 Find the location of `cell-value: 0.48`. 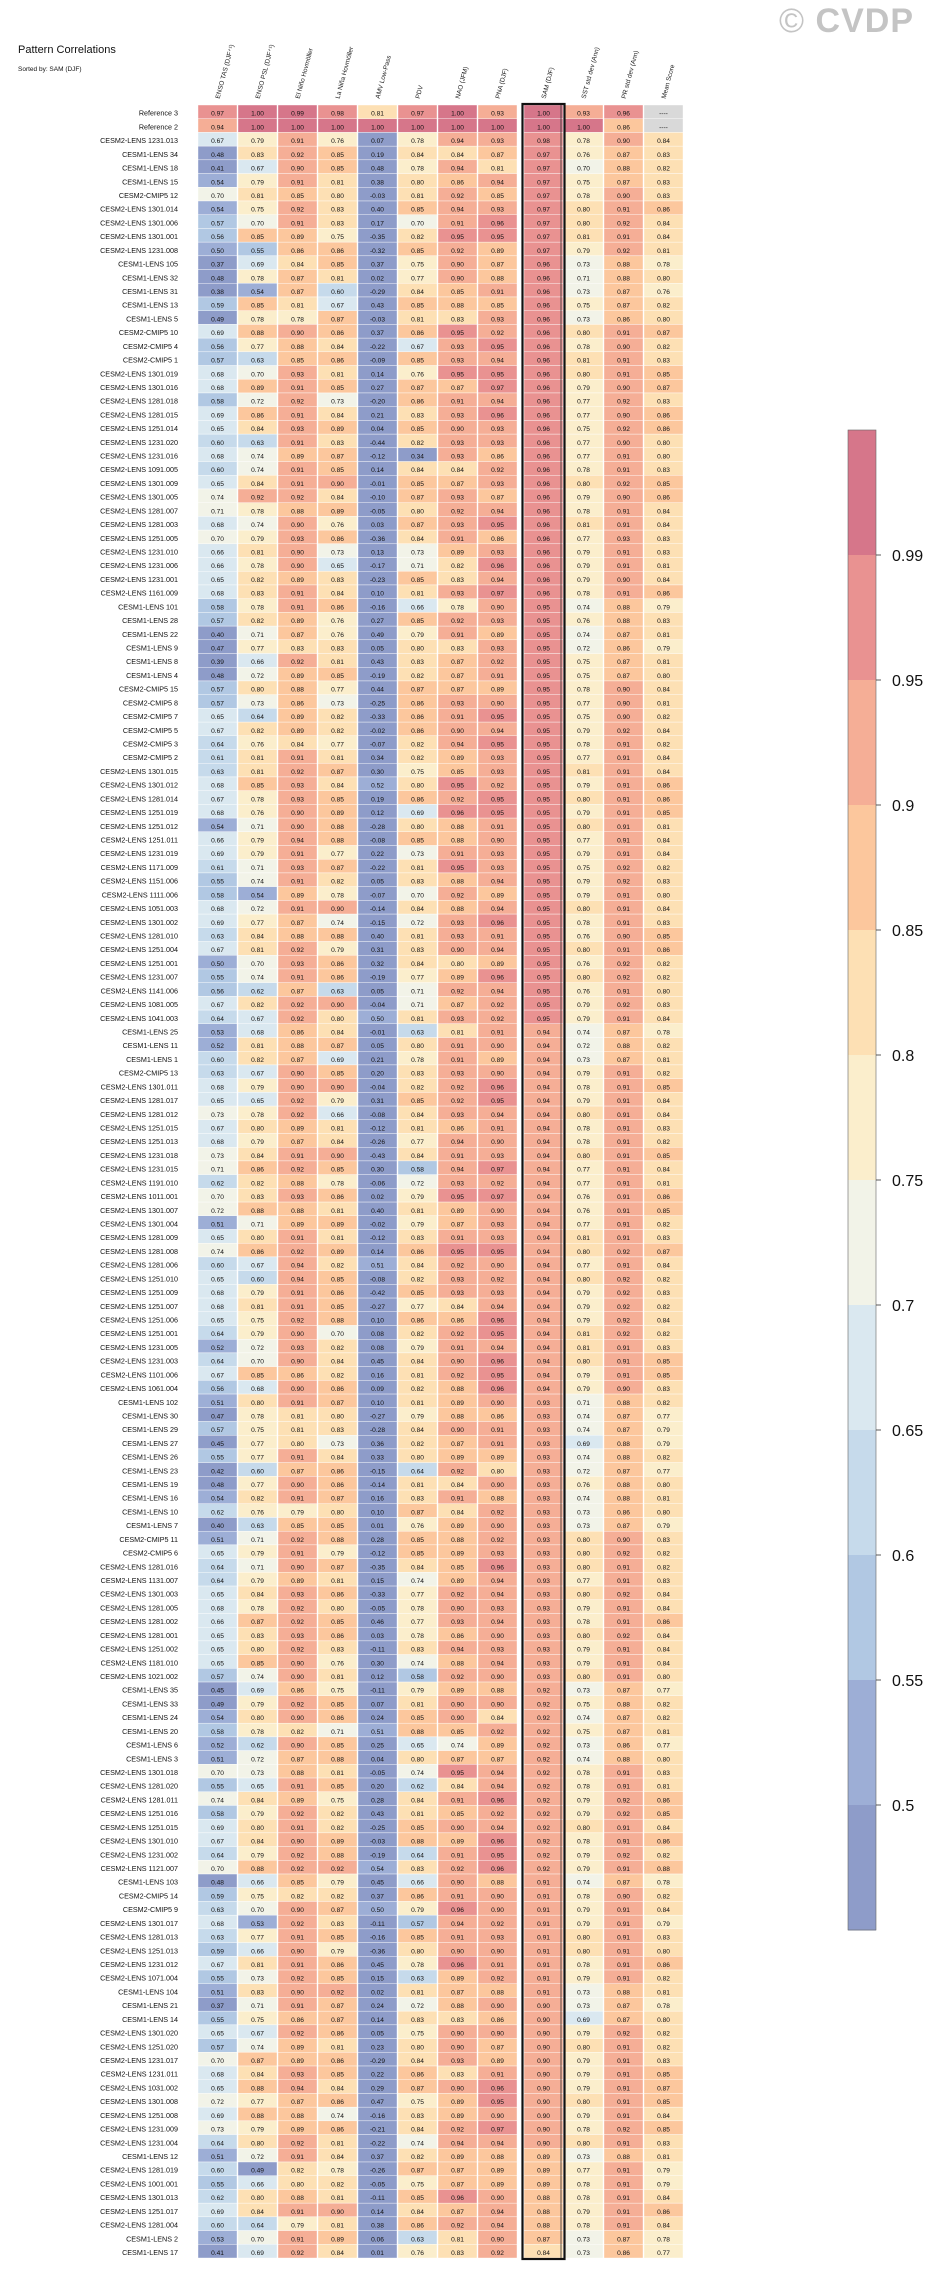

cell-value: 0.48 is located at coordinates (217, 155).